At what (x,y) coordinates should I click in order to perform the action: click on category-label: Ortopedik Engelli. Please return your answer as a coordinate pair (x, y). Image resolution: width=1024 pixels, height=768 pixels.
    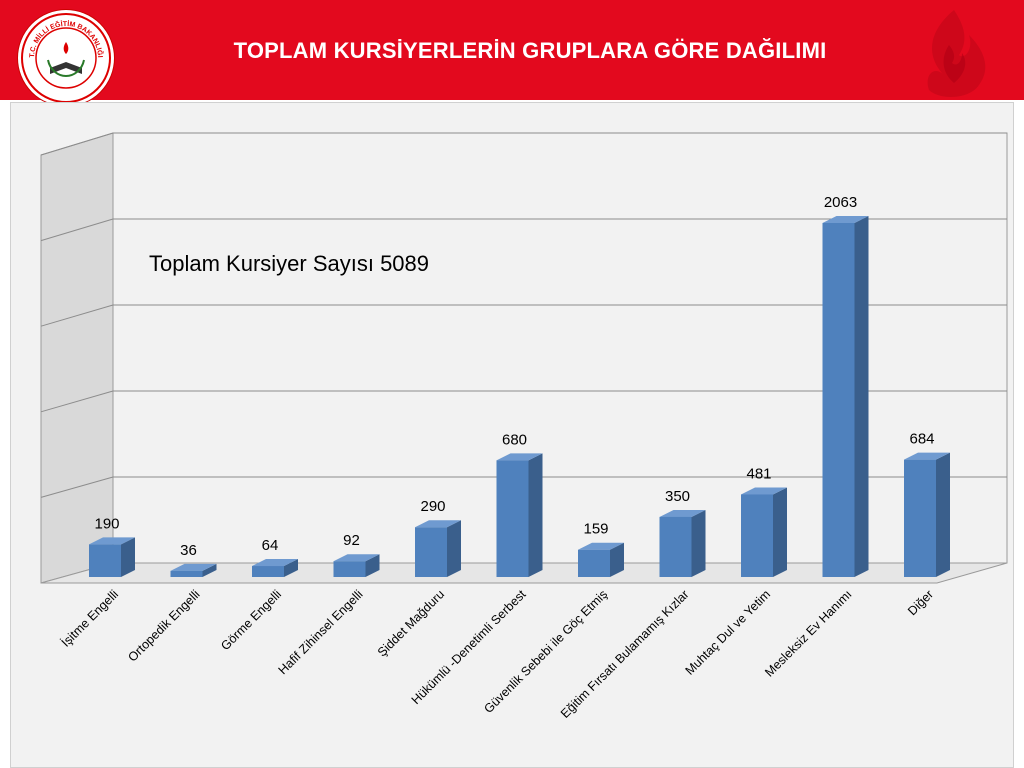
    Looking at the image, I should click on (163, 625).